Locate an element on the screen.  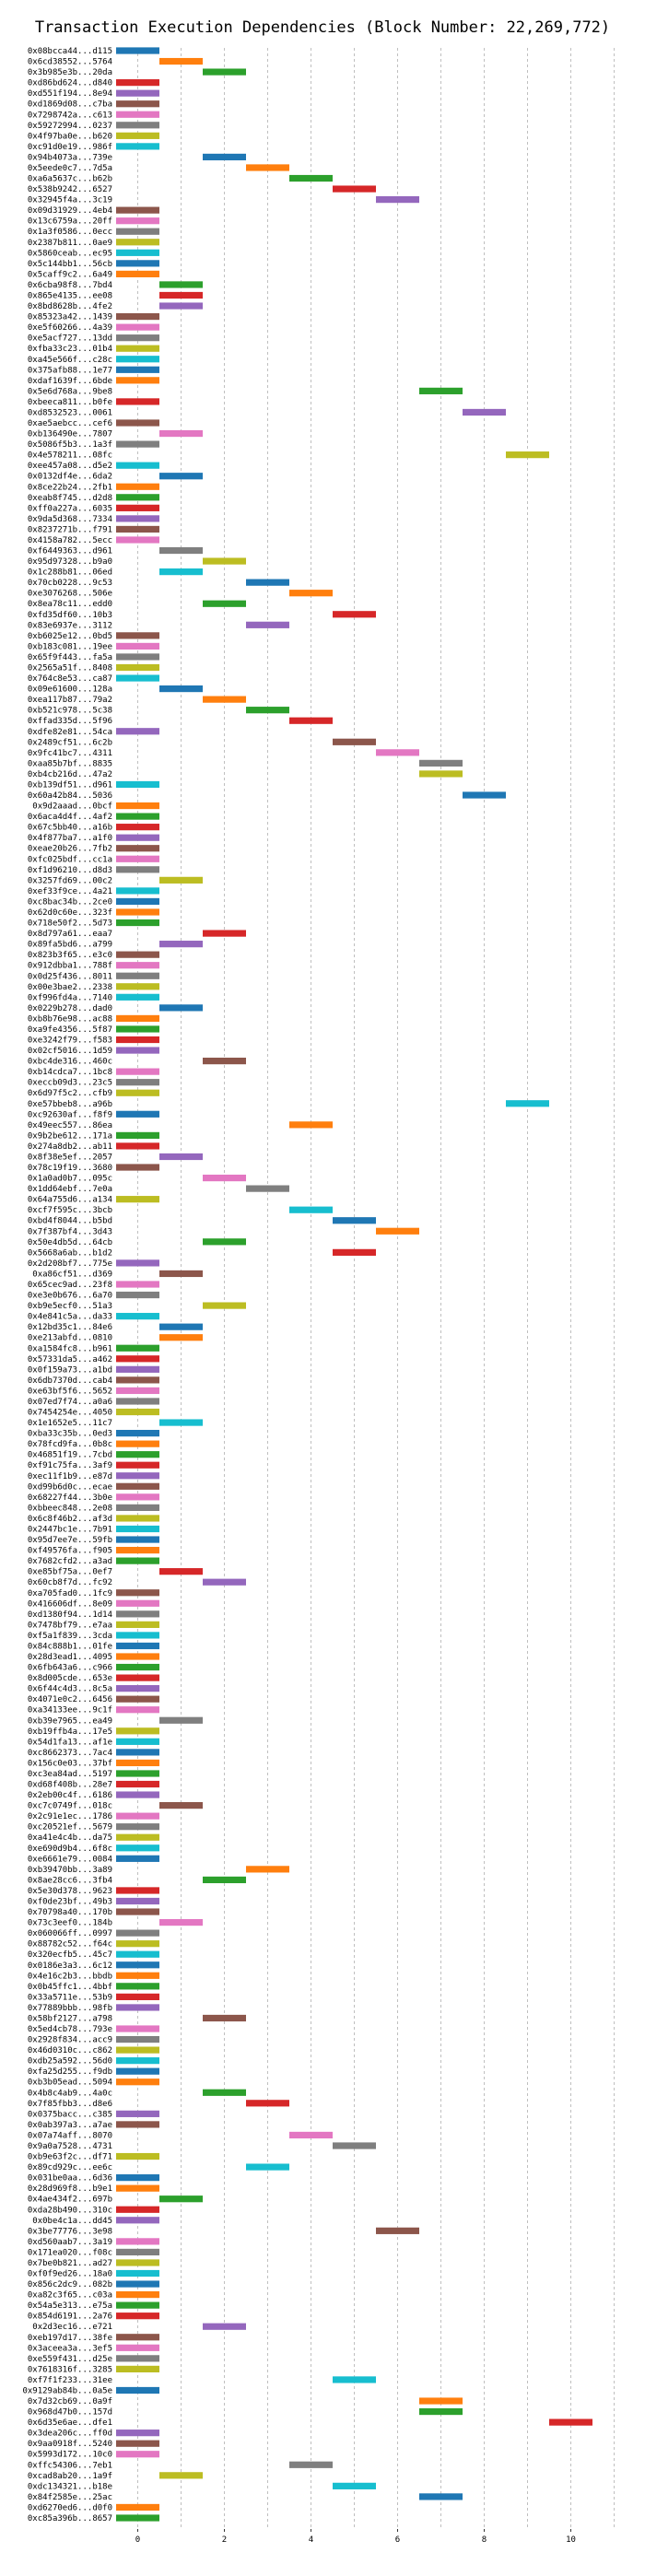
tx-label: 0x1c288b81...06ed is located at coordinates (70, 573).